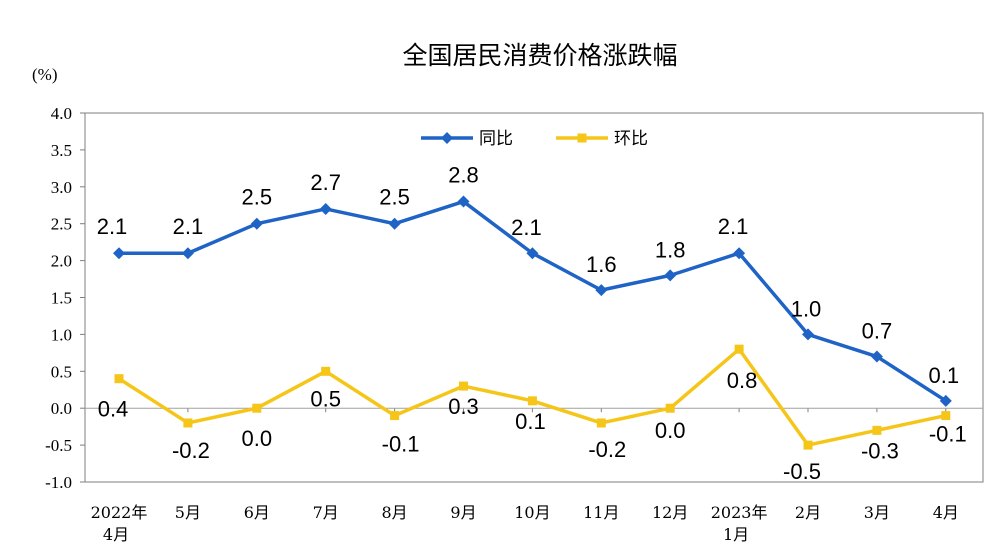 Image resolution: width=1001 pixels, height=560 pixels. Describe the element at coordinates (61, 150) in the screenshot. I see `y-tick-label: 3.5` at that location.